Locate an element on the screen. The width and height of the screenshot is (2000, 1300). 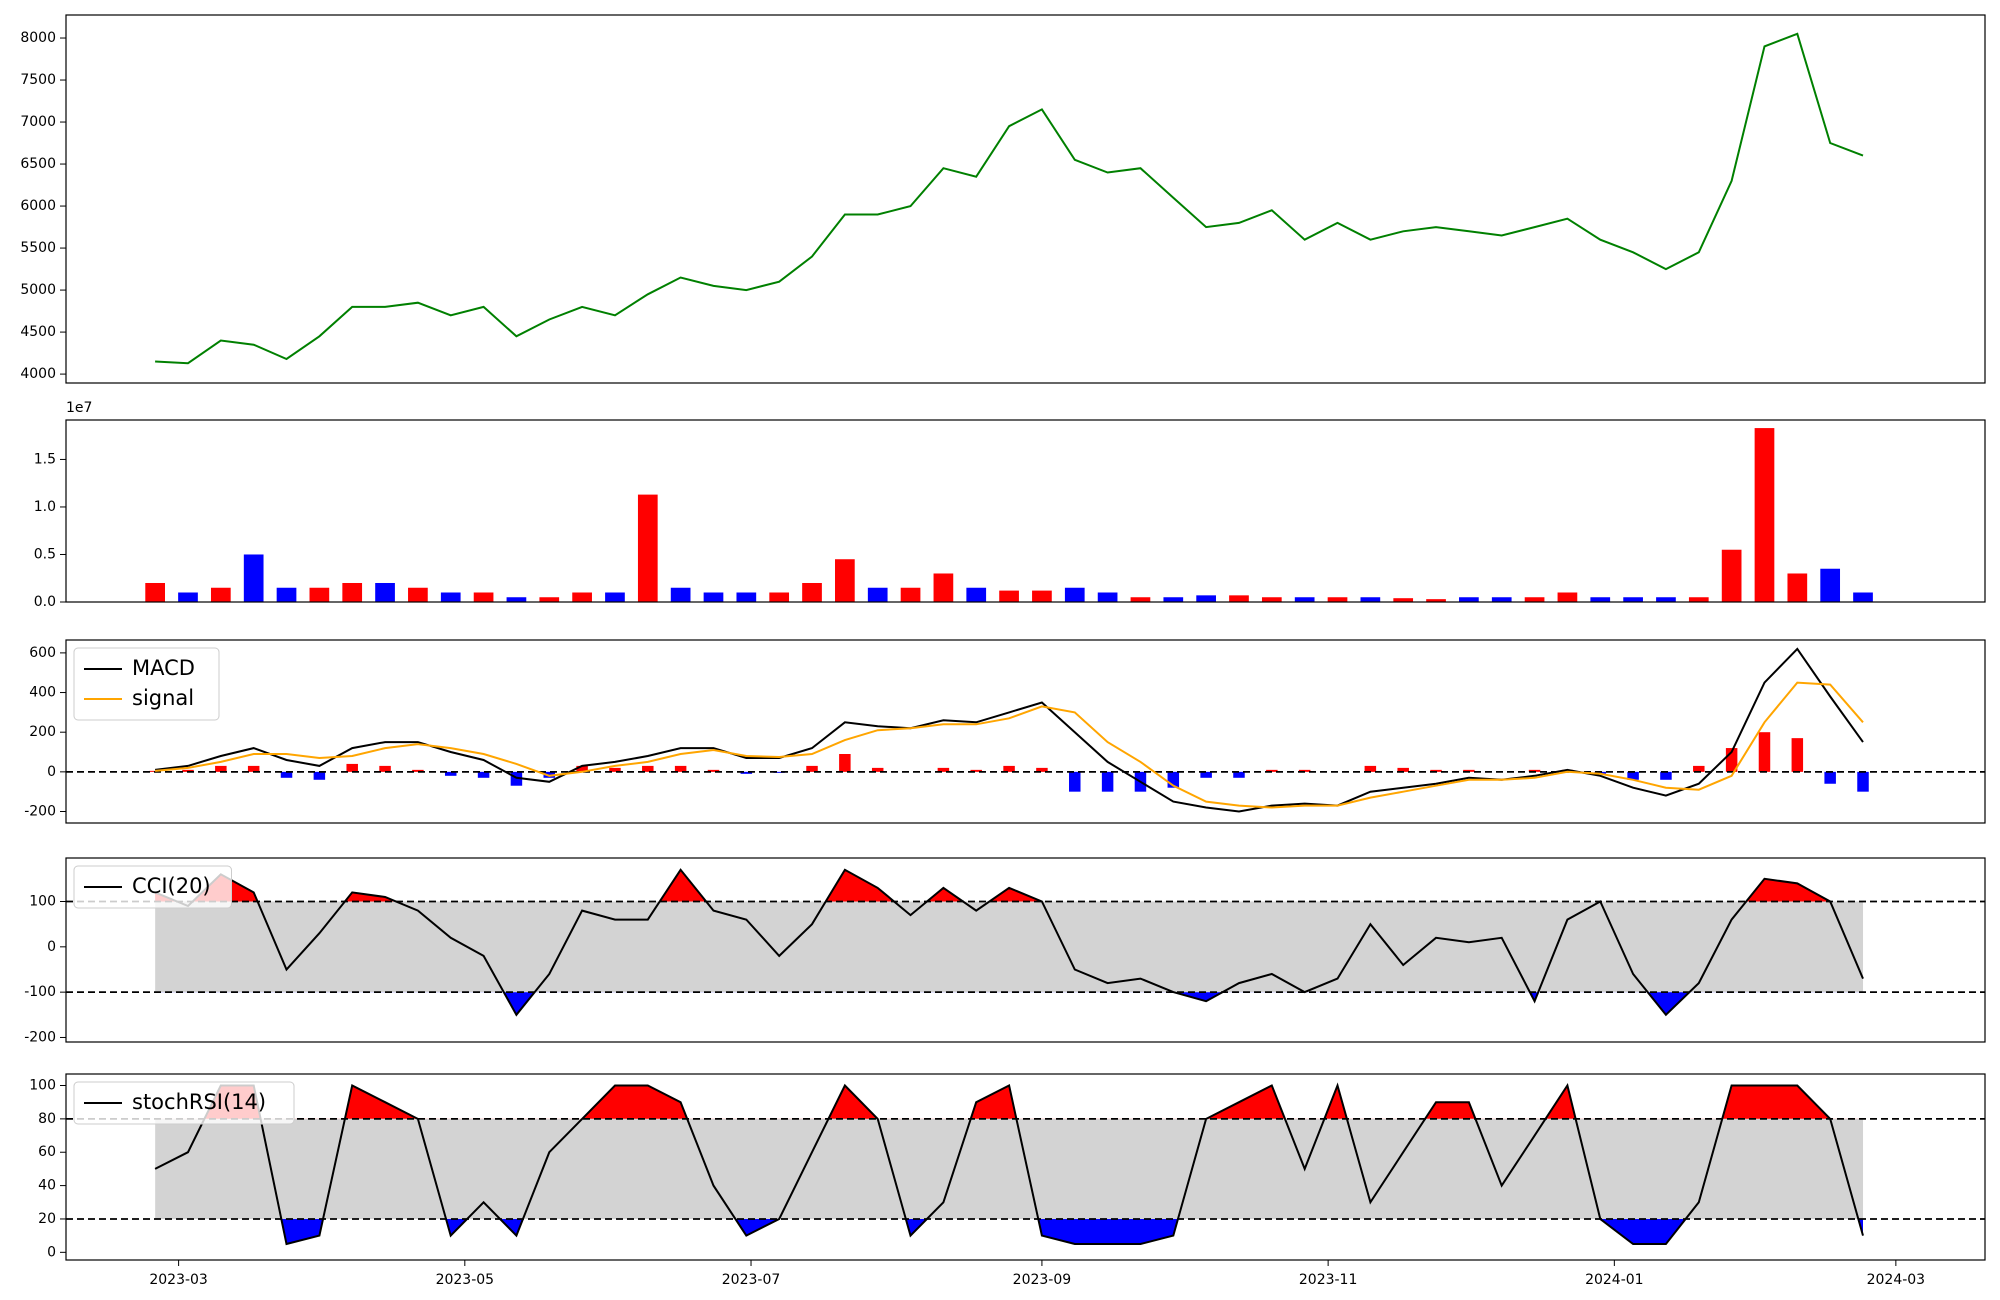
y-tick-label: 1.0 is located at coordinates (45, 507).